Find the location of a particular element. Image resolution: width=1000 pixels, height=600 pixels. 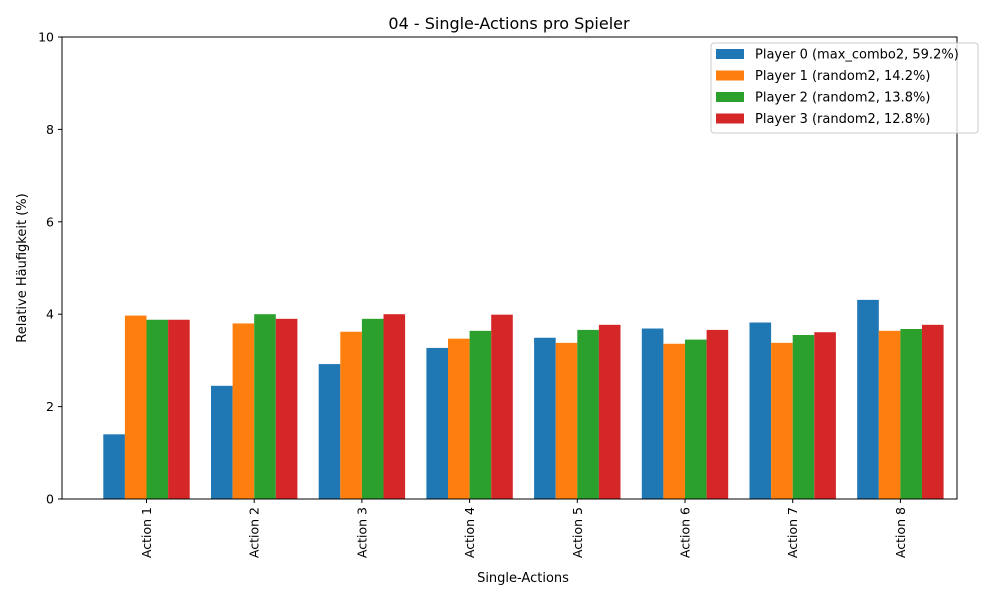

y-tick-label: 2 is located at coordinates (50, 406).